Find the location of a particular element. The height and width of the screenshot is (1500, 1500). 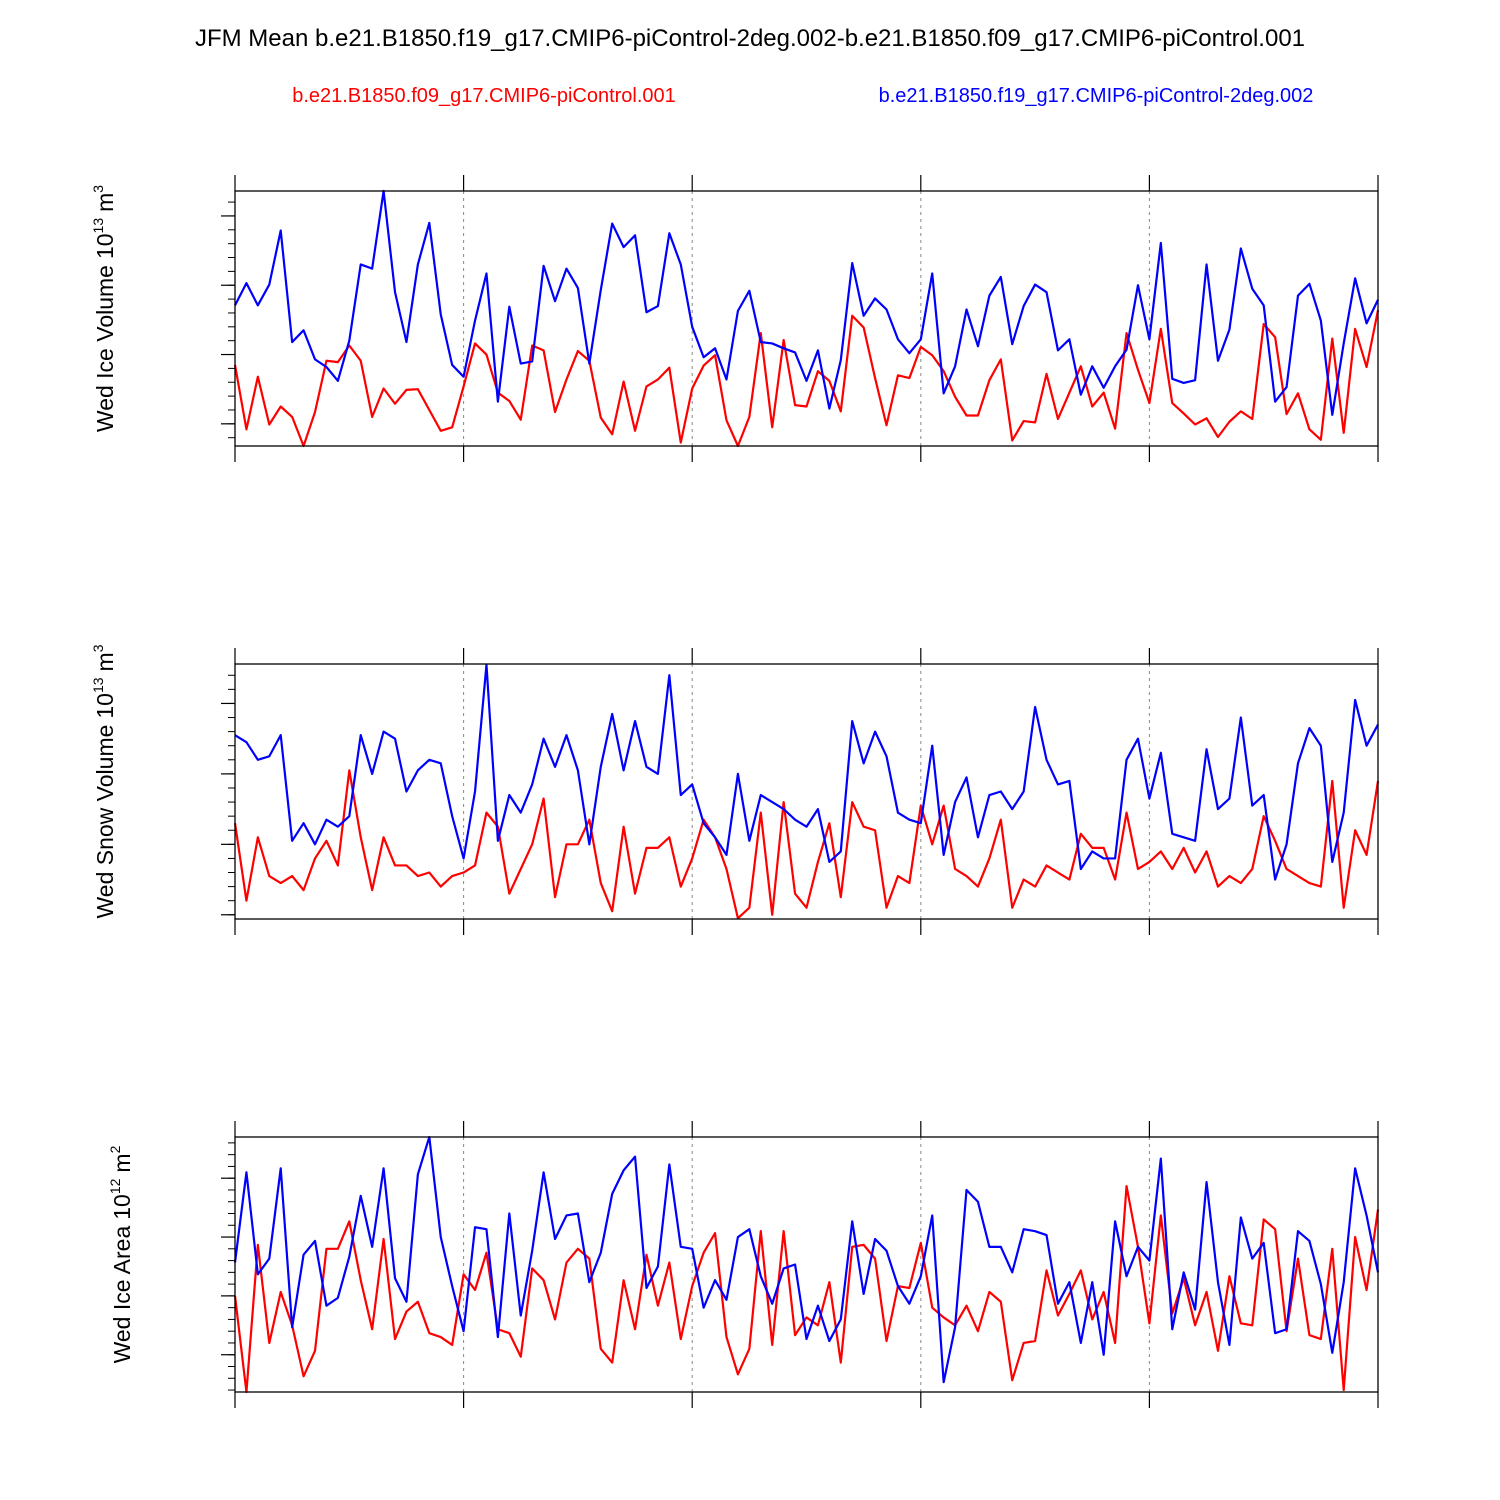

y-axis-title: Wed Ice Area 1012 m2 is located at coordinates (121, 1254).